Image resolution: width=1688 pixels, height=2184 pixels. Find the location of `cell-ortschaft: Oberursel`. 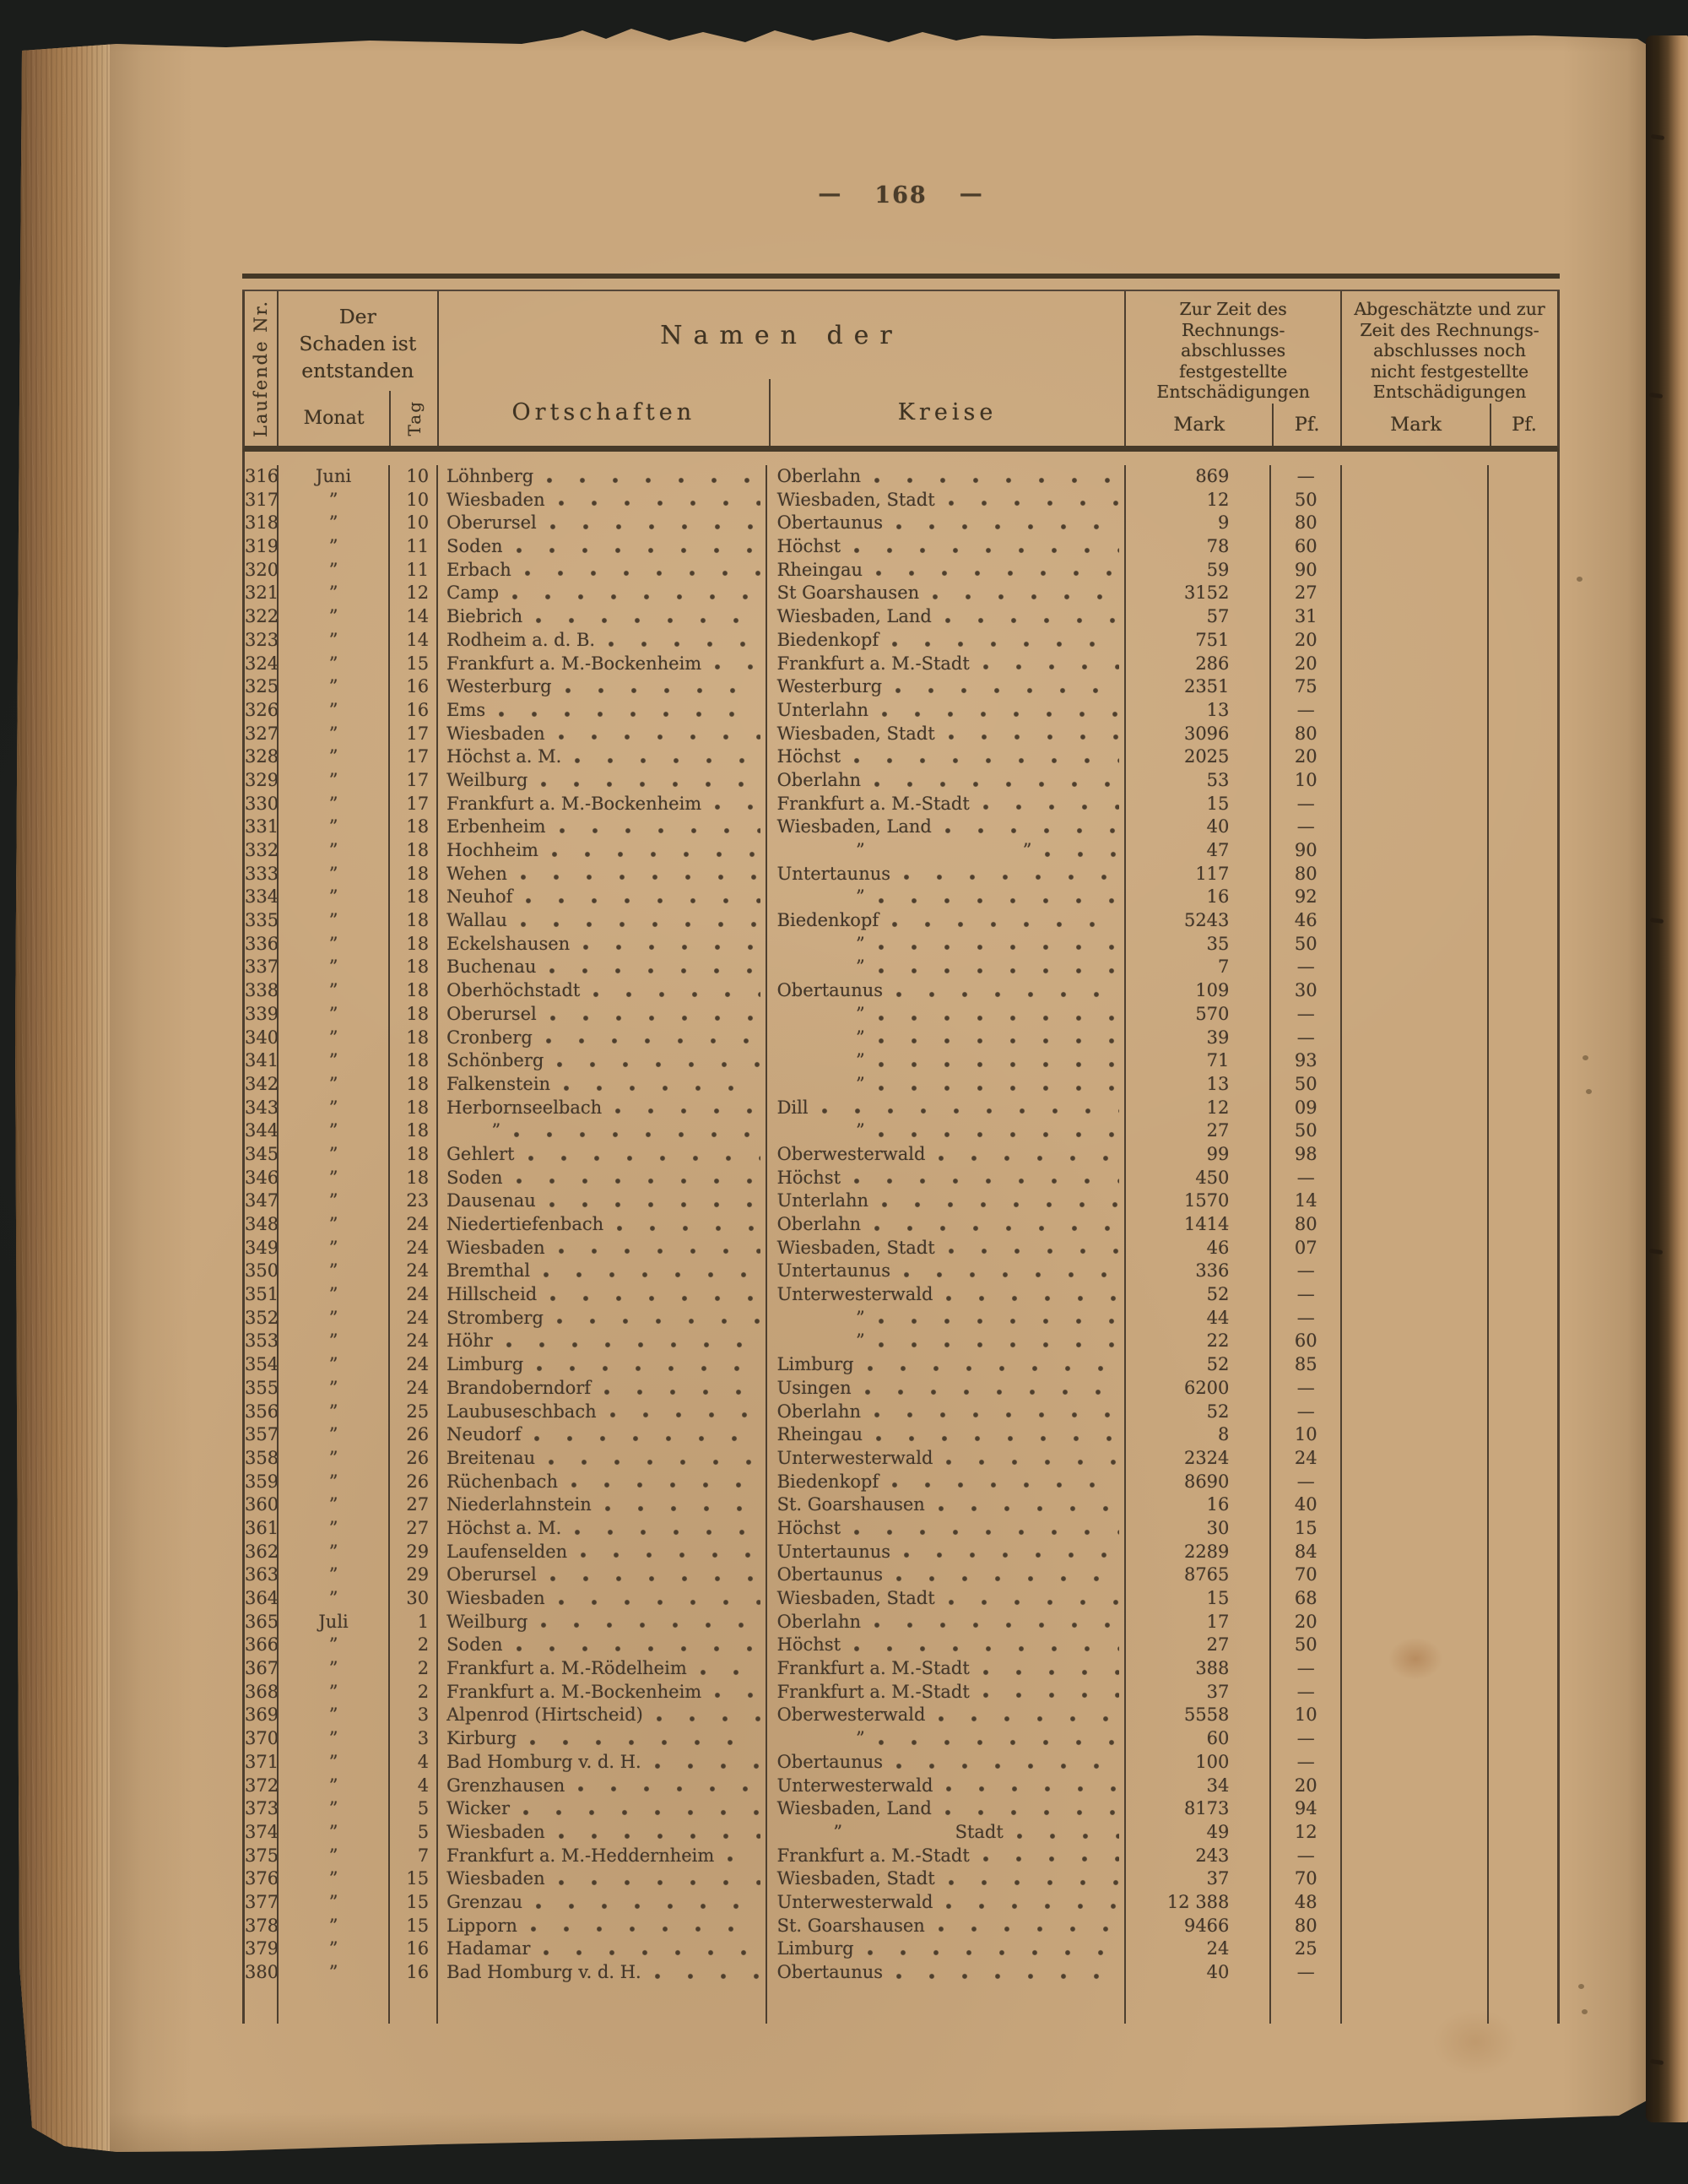

cell-ortschaft: Oberursel is located at coordinates (602, 1014).